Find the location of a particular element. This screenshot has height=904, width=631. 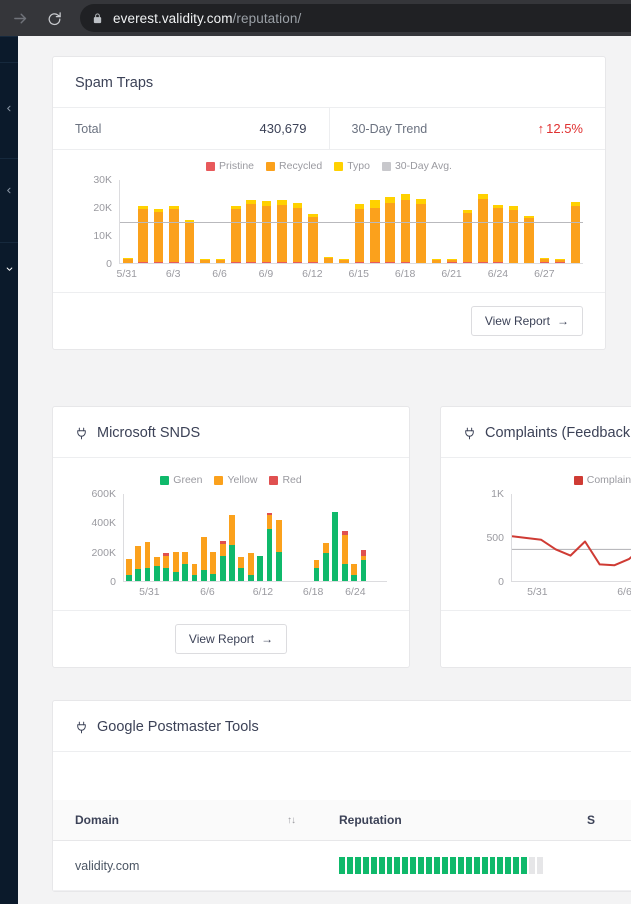

x-axis-tick: 6/24 is located at coordinates (355, 592).